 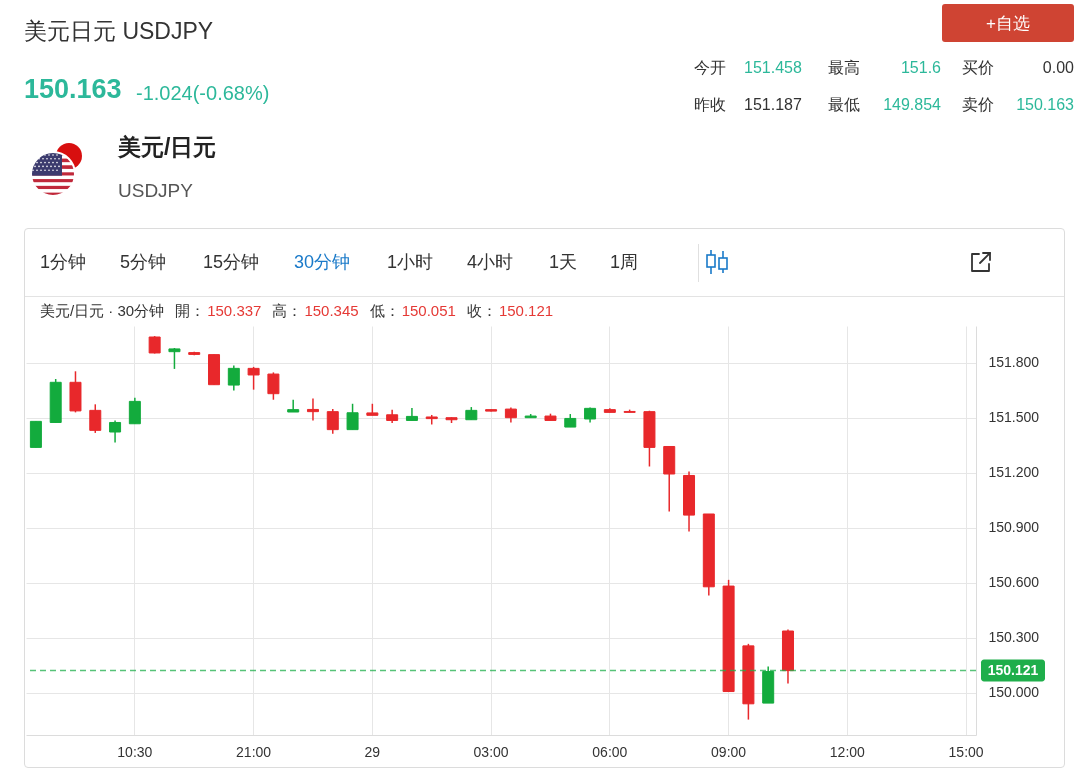 What do you see at coordinates (234, 310) in the screenshot?
I see `text: 150.337` at bounding box center [234, 310].